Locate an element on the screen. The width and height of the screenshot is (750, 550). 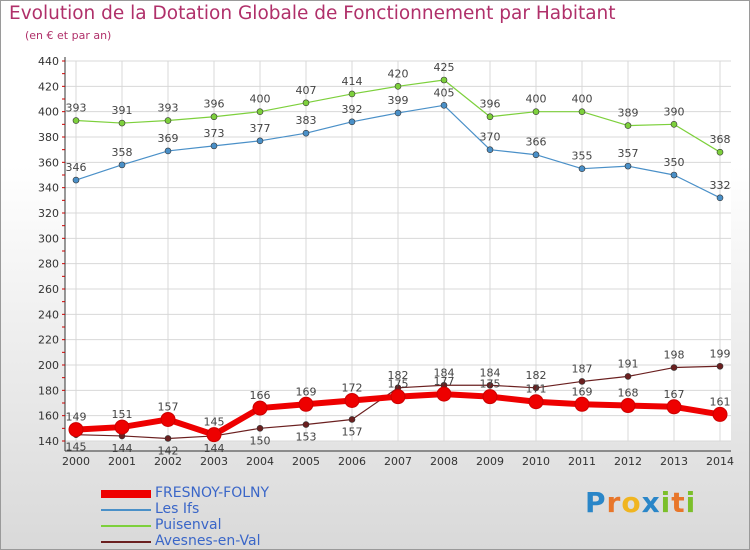
x-tick-label: 2009 is located at coordinates (490, 461).